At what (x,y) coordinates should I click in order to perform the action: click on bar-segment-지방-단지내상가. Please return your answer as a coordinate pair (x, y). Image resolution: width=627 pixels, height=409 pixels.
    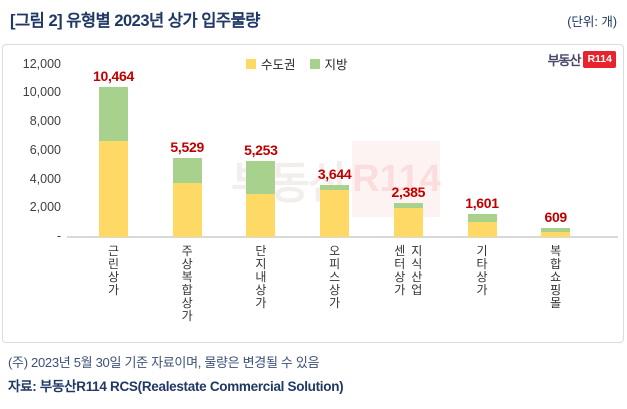
    Looking at the image, I should click on (261, 178).